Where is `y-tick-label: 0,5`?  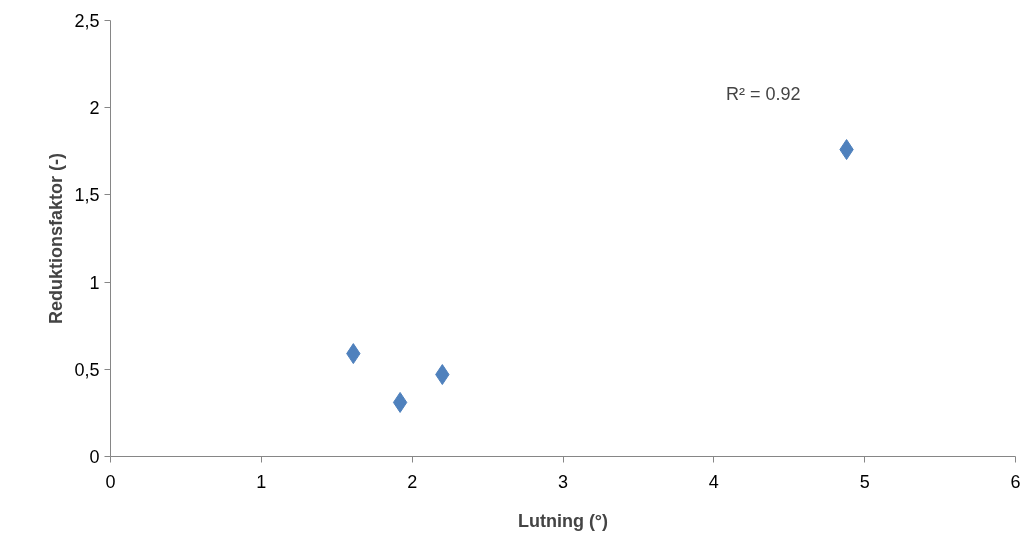 y-tick-label: 0,5 is located at coordinates (87, 369).